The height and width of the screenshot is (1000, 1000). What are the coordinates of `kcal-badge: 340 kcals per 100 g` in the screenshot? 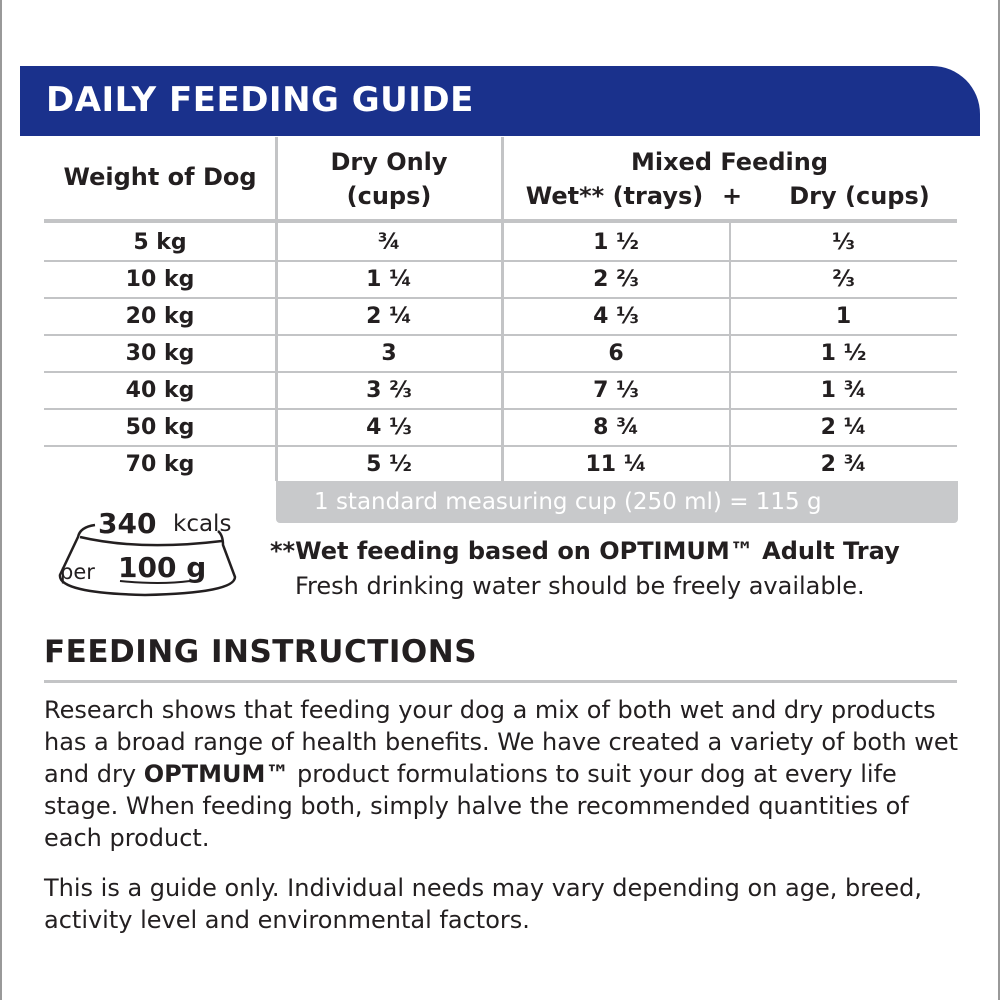 It's located at (147, 552).